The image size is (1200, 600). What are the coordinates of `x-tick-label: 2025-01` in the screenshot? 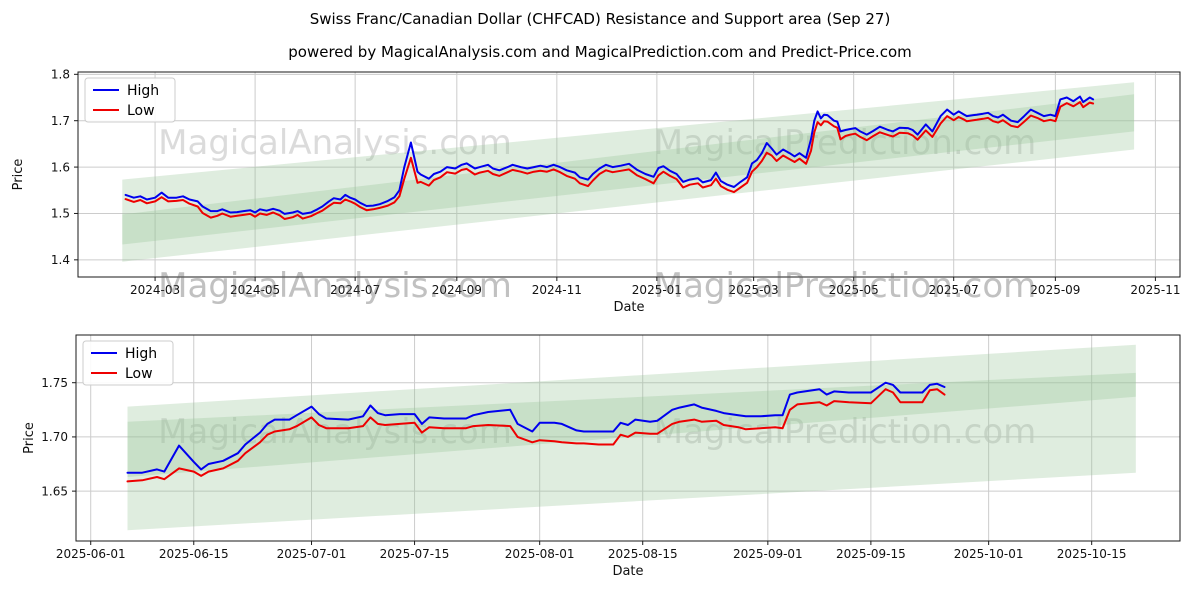 It's located at (657, 290).